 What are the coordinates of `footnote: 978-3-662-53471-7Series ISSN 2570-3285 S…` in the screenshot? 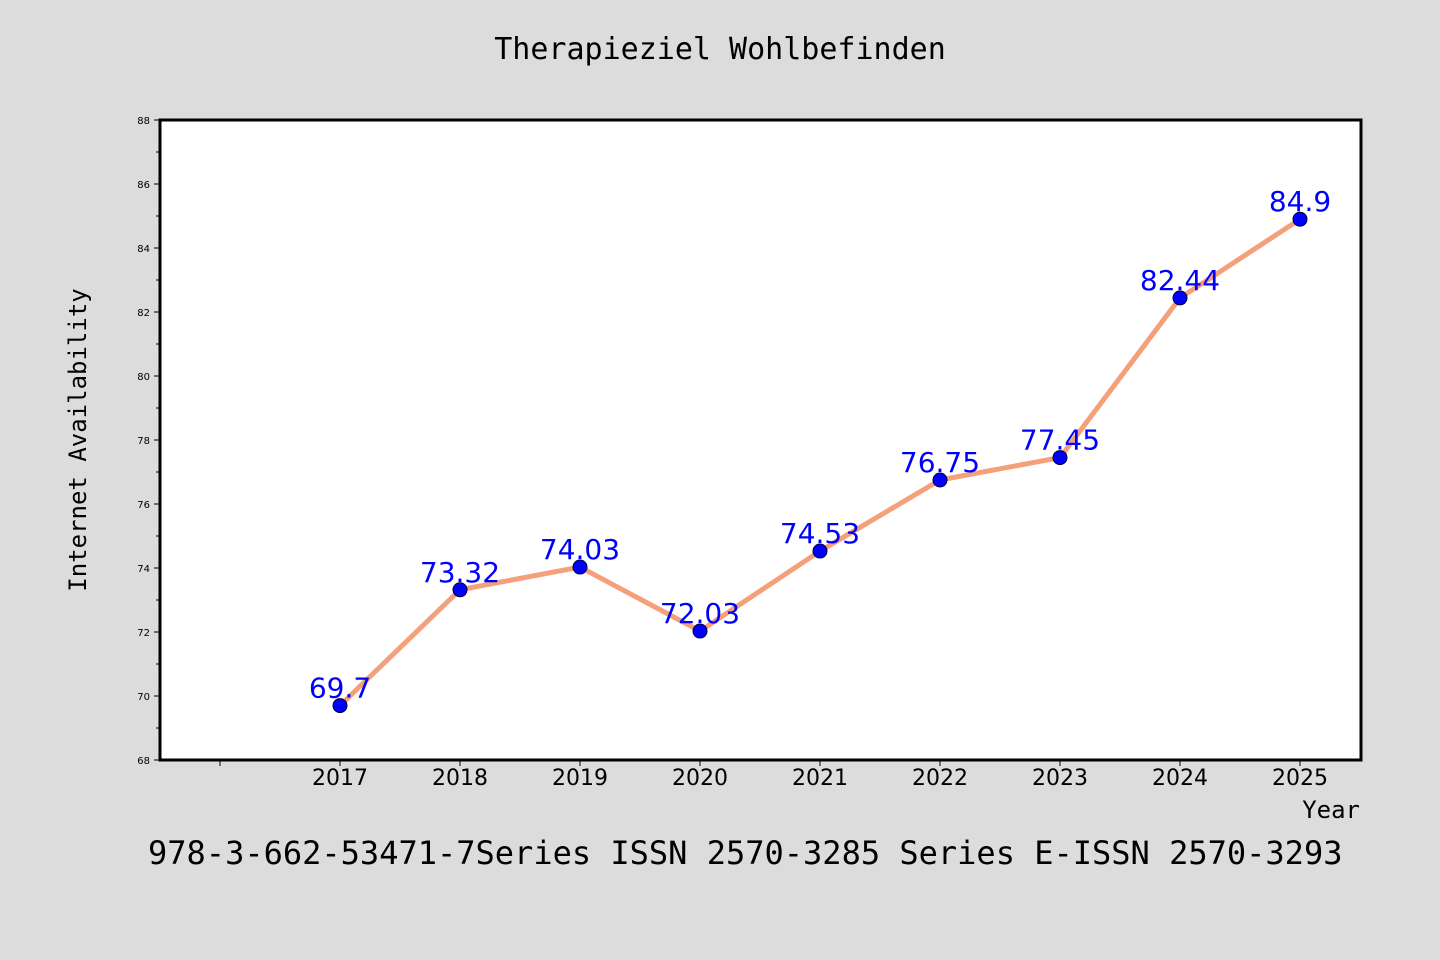 It's located at (745, 853).